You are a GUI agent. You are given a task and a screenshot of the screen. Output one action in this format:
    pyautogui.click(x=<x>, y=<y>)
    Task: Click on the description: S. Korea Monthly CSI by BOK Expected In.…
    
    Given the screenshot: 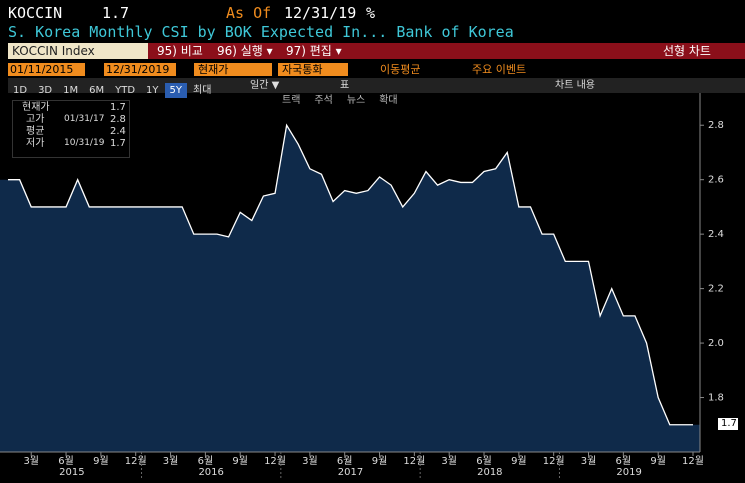 What is the action you would take?
    pyautogui.click(x=261, y=32)
    